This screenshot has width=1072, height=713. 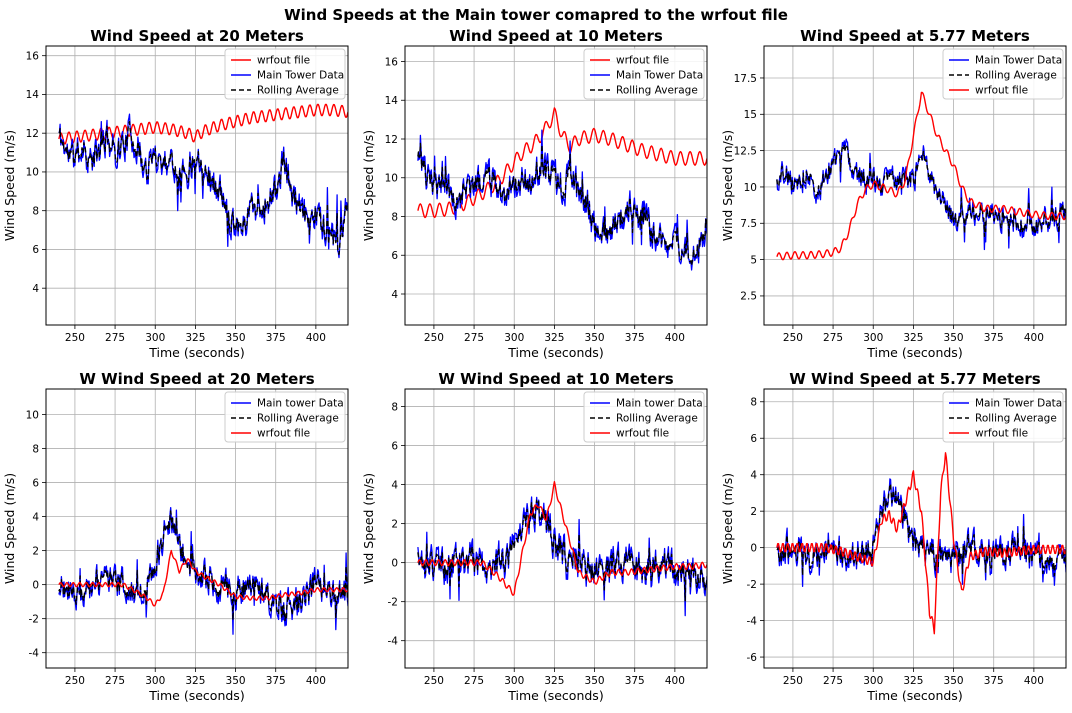 What do you see at coordinates (197, 36) in the screenshot?
I see `chart-title: Wind Speed at 20 Meters` at bounding box center [197, 36].